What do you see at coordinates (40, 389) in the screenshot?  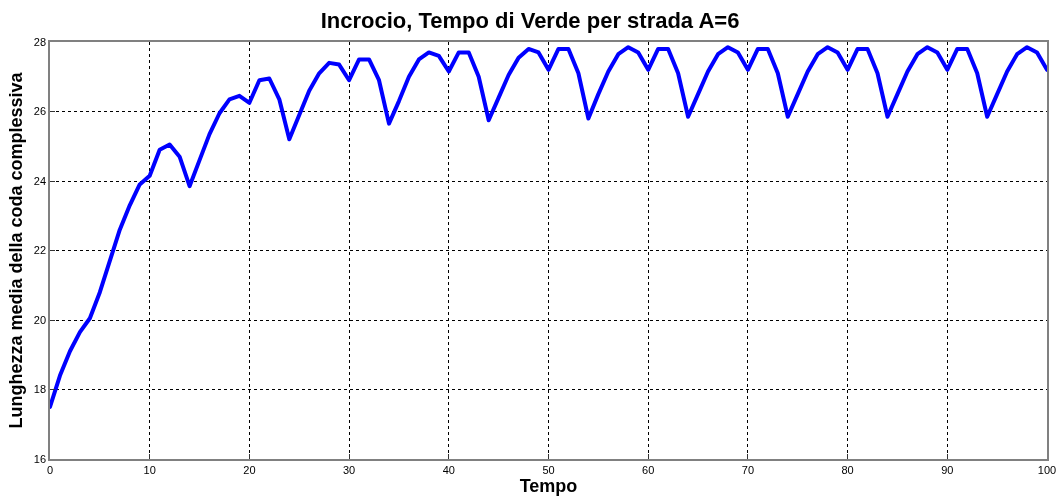 I see `y-tick-label: 18` at bounding box center [40, 389].